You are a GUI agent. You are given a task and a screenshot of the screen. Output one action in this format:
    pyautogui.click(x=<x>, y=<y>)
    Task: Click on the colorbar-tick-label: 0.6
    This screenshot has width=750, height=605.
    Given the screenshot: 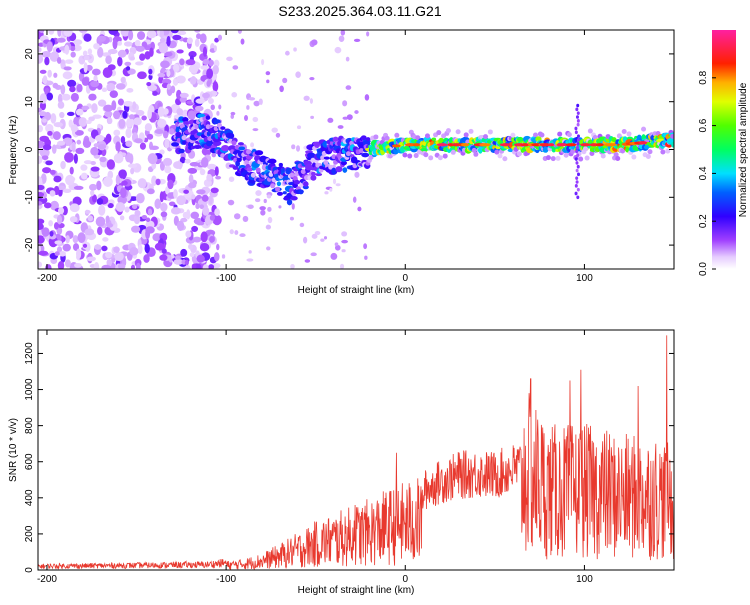 What is the action you would take?
    pyautogui.click(x=703, y=125)
    